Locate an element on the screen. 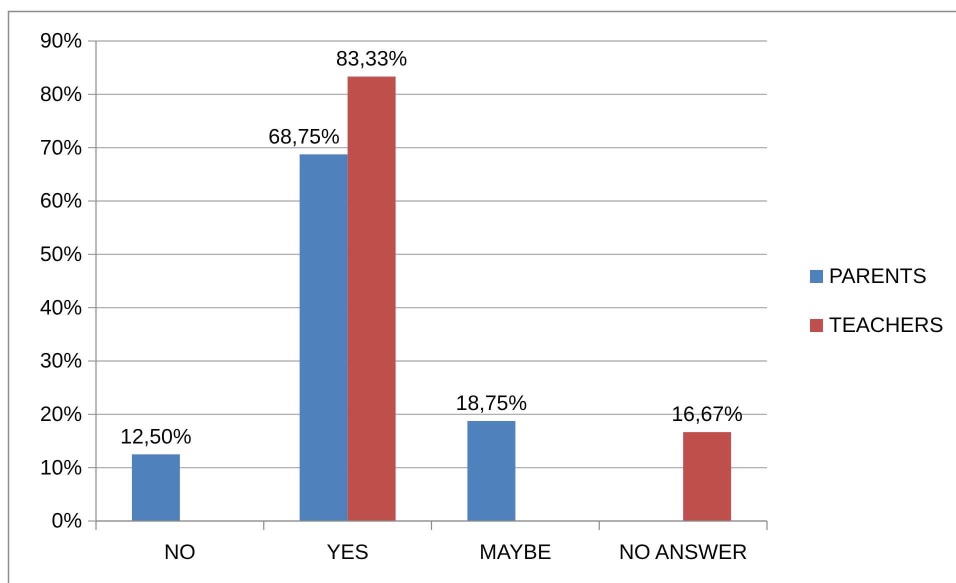  x-tick-label: MAYBE is located at coordinates (515, 552).